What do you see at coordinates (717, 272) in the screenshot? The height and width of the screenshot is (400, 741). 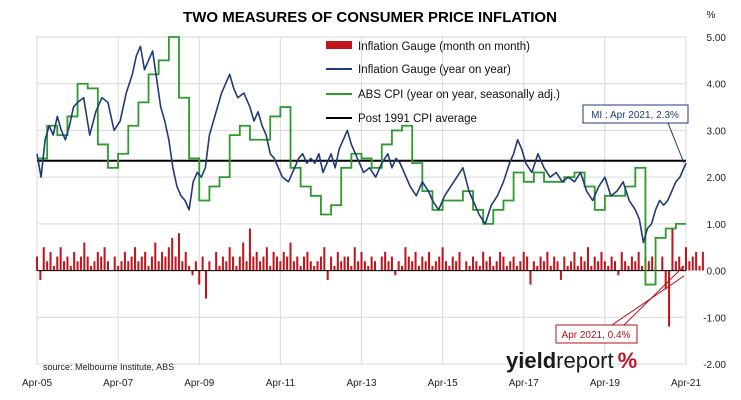 I see `y-tick-label: 0.00` at bounding box center [717, 272].